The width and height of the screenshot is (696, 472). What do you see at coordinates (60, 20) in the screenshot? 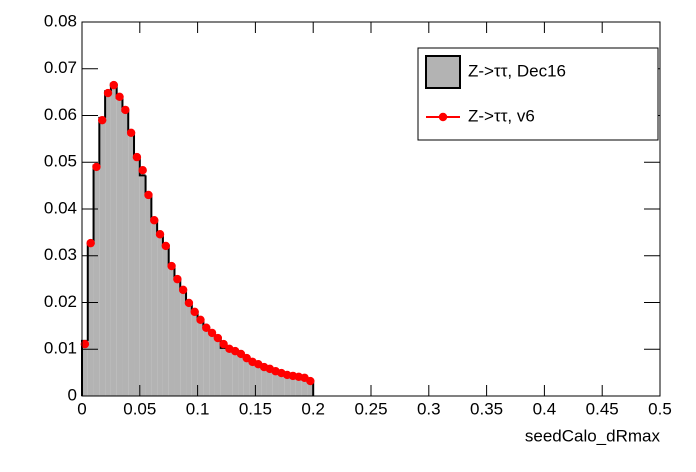
I see `y-tick-label: 0.08` at bounding box center [60, 20].